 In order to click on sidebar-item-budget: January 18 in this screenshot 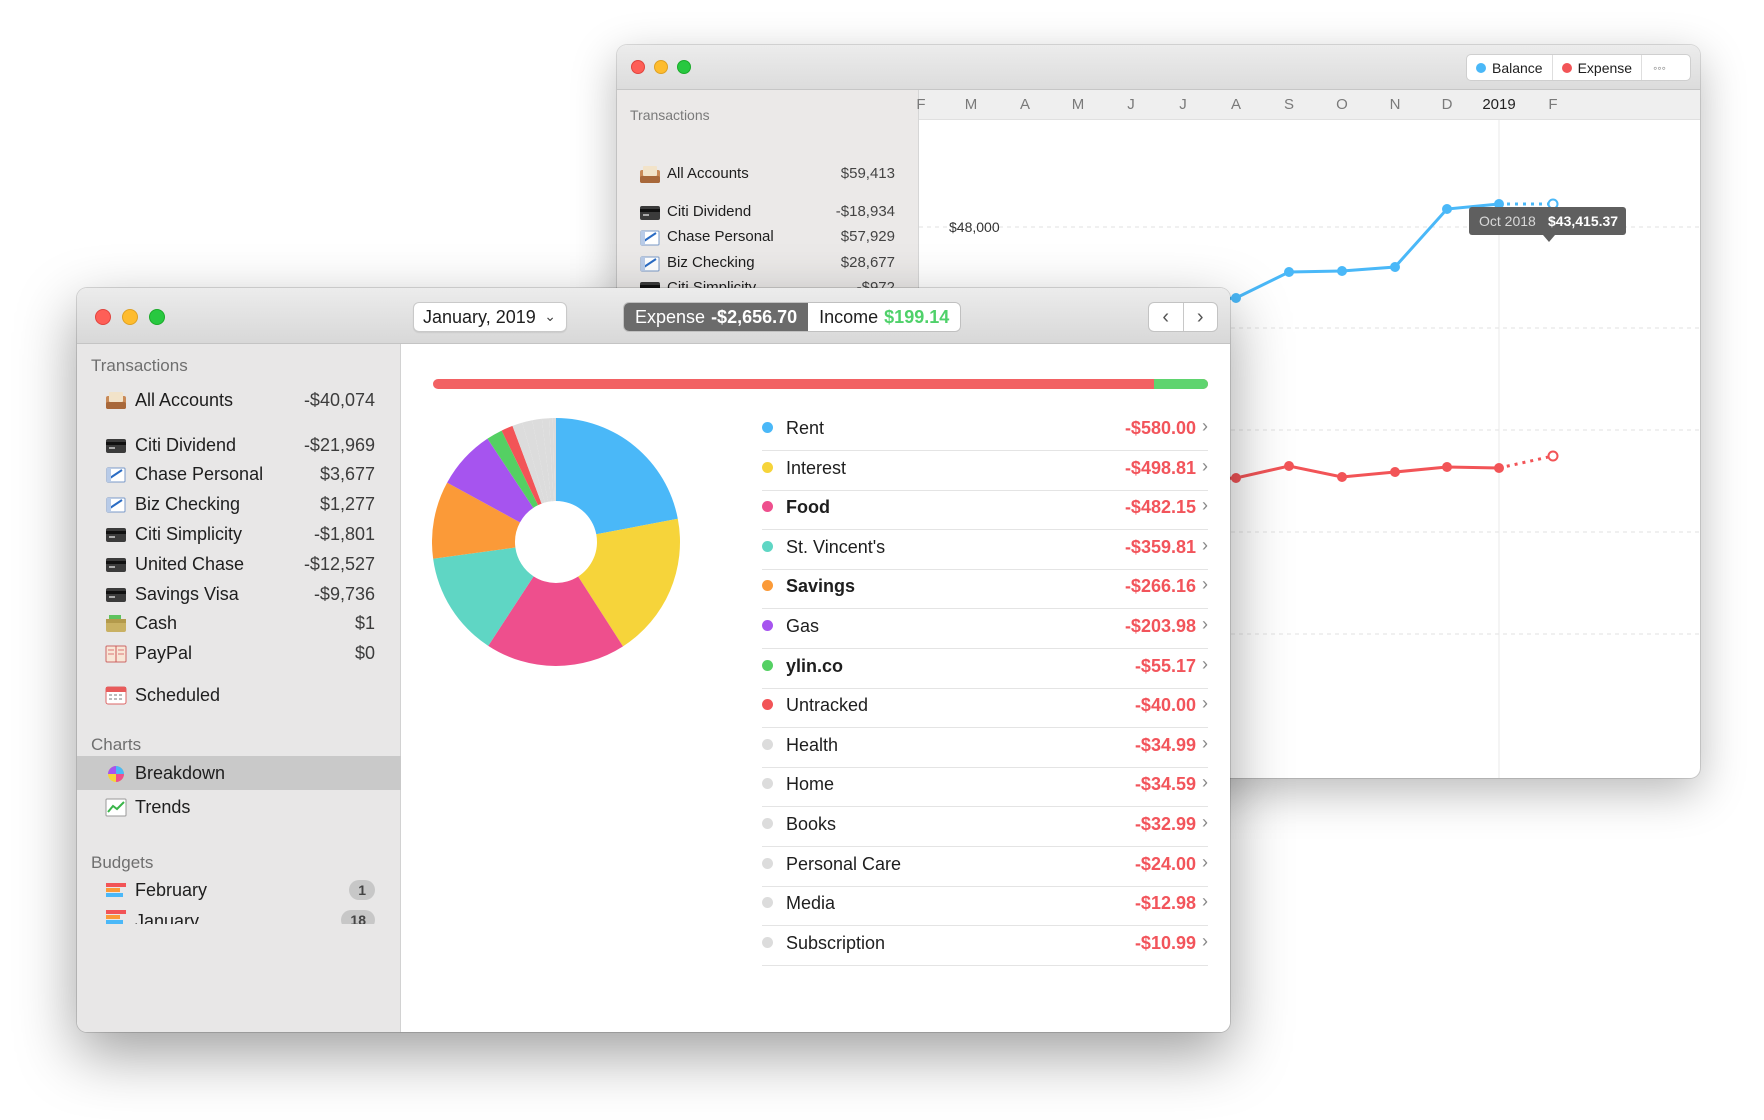, I will do `click(239, 913)`.